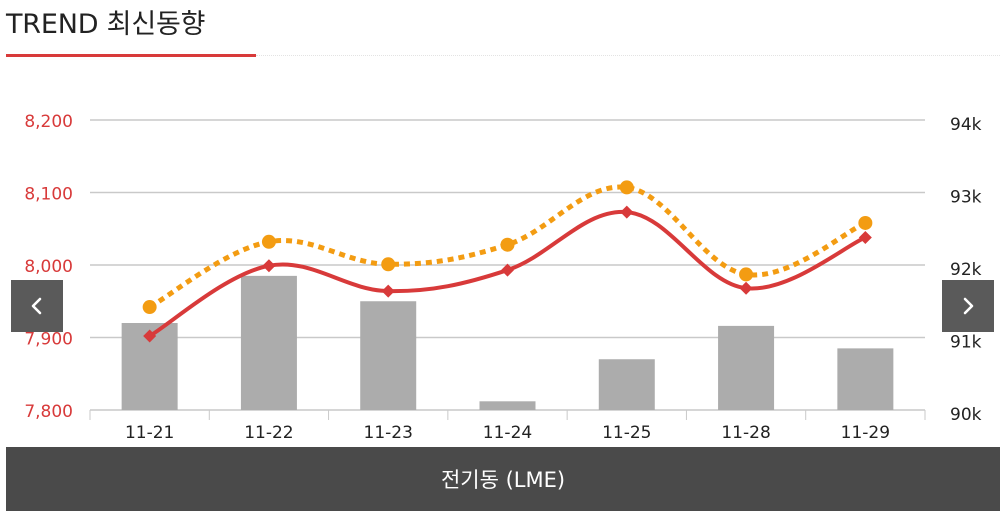  Describe the element at coordinates (48, 340) in the screenshot. I see `left-axis-tick-label: 7,900` at that location.